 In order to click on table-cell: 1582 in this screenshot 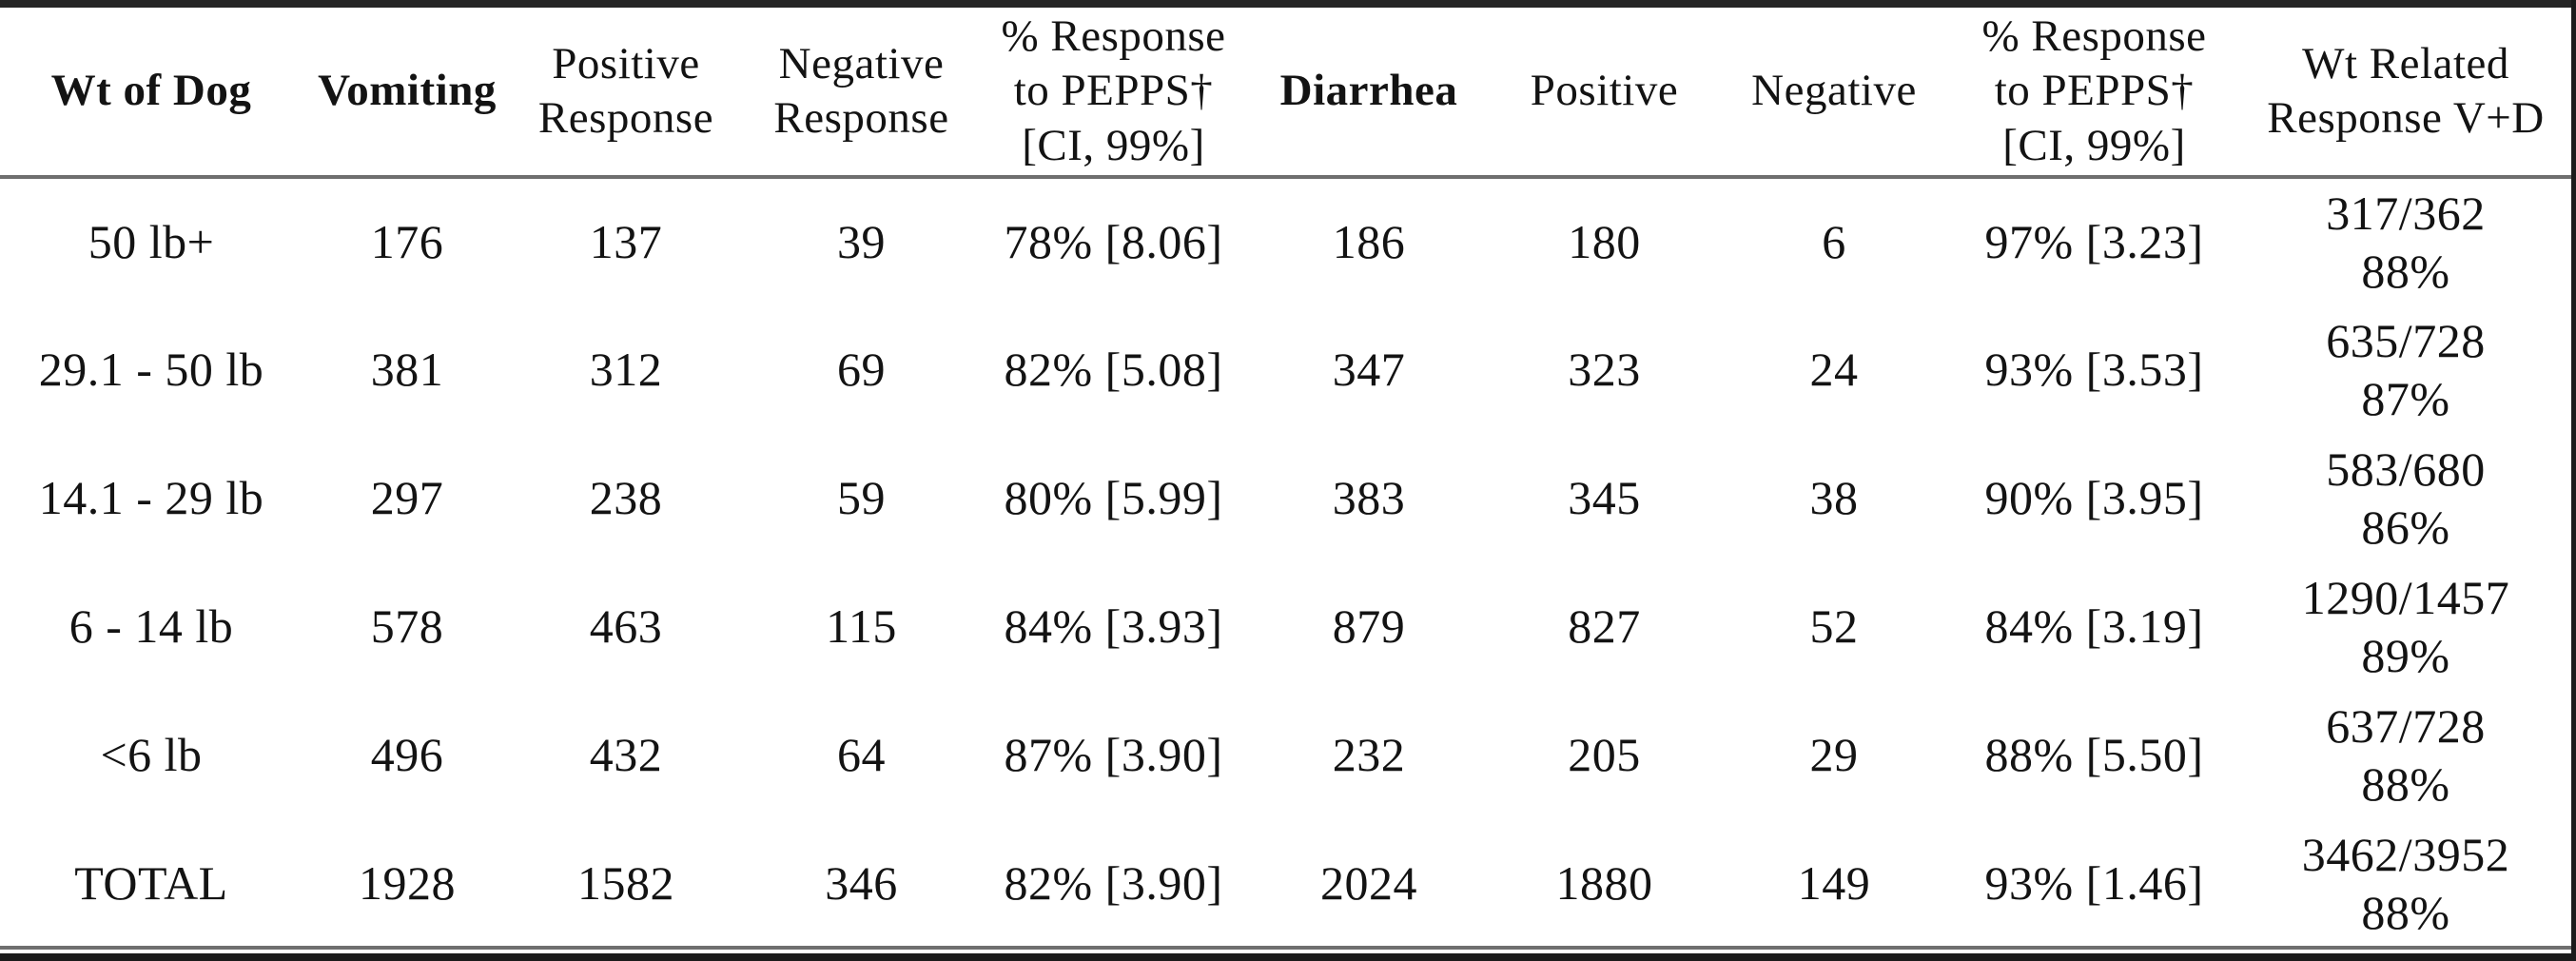, I will do `click(626, 883)`.